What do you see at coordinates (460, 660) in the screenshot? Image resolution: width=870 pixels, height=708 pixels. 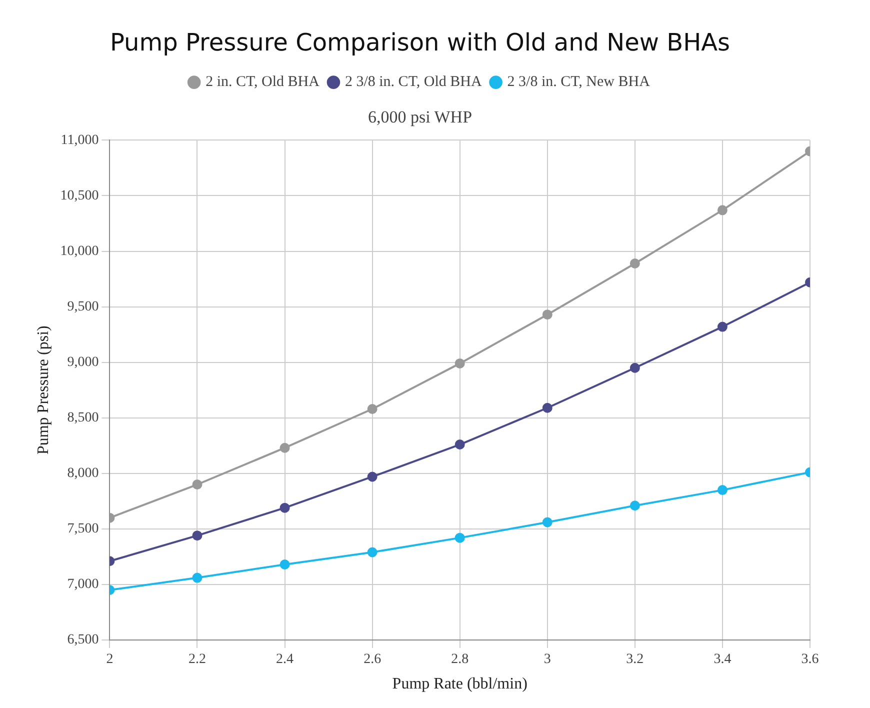 I see `x-tick-label: 2.8` at bounding box center [460, 660].